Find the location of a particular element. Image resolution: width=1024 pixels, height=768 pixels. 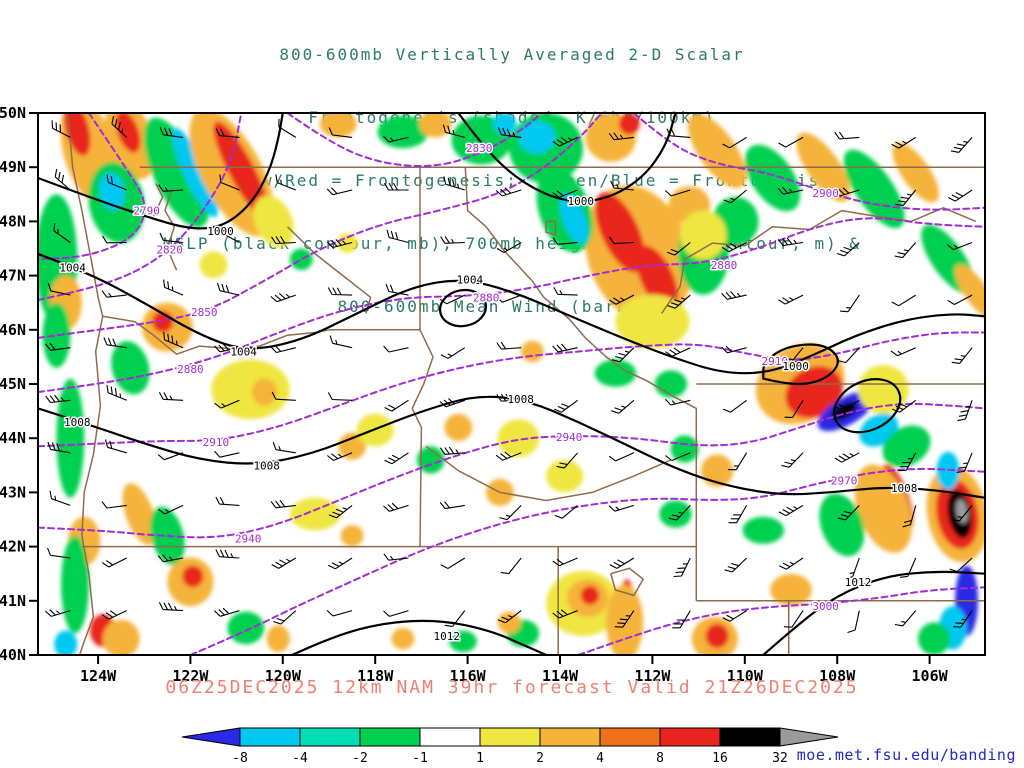

contour-label: 2830 is located at coordinates (479, 148).